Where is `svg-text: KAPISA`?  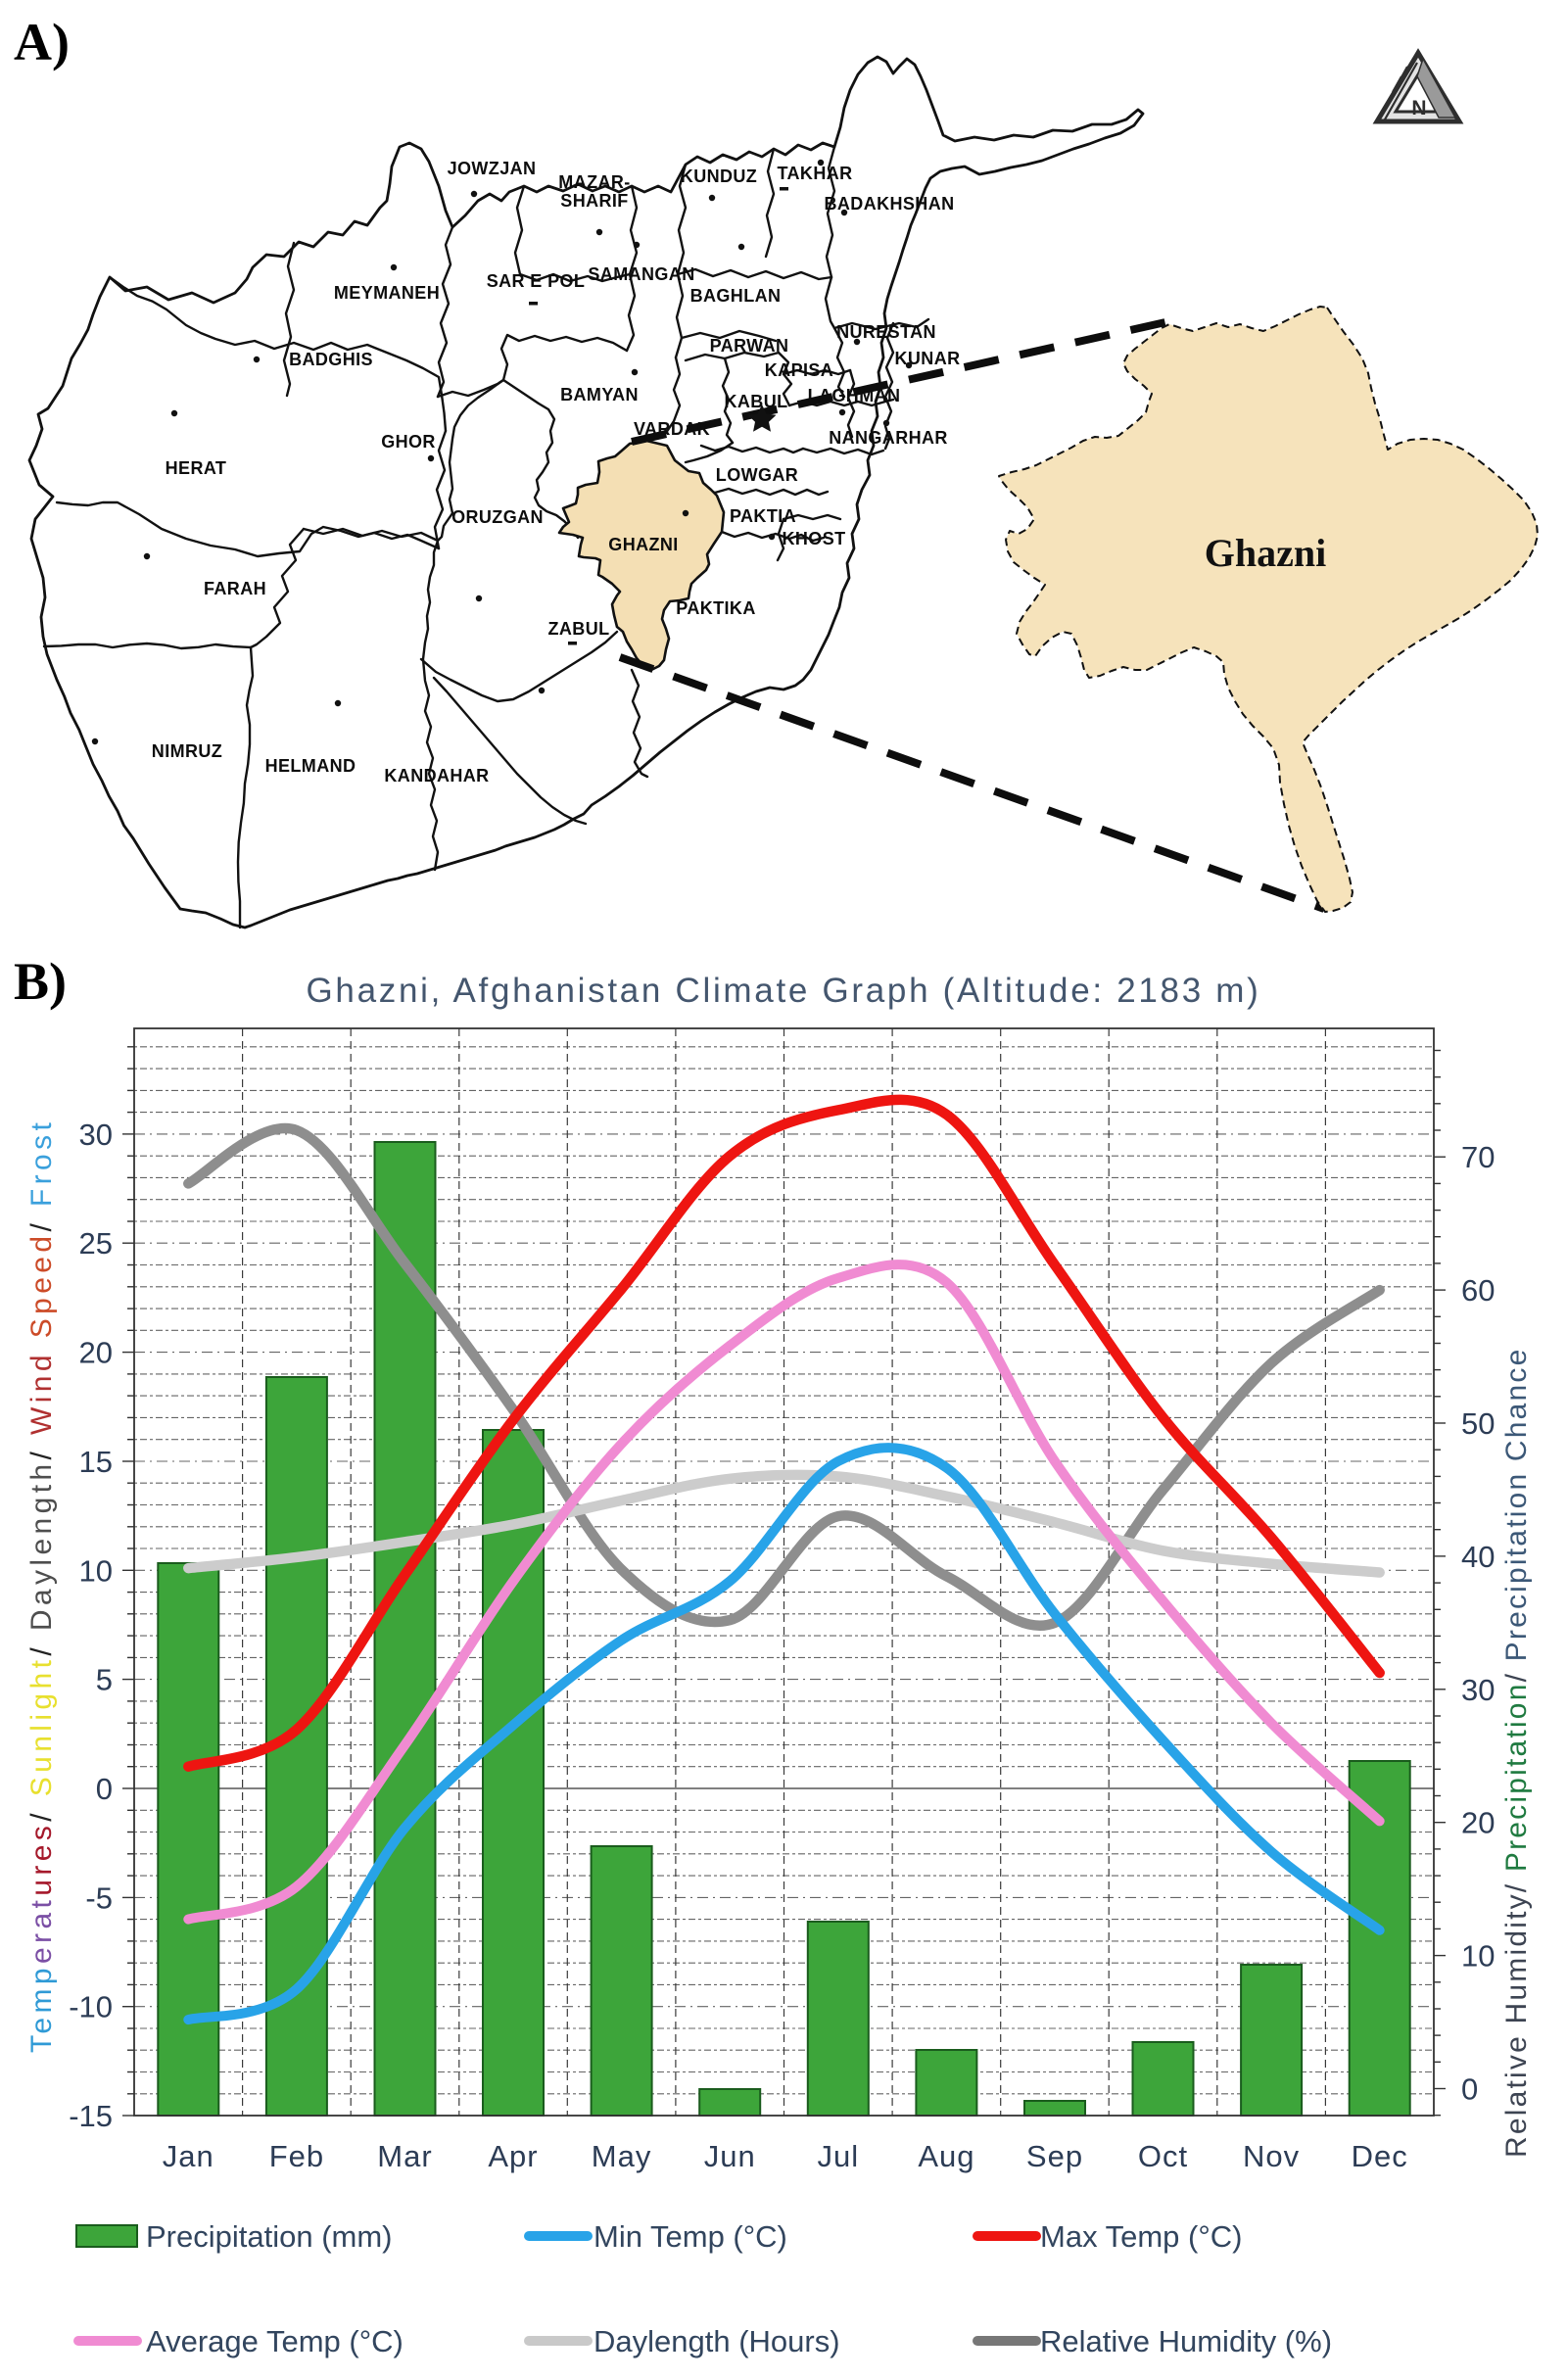 svg-text: KAPISA is located at coordinates (799, 370).